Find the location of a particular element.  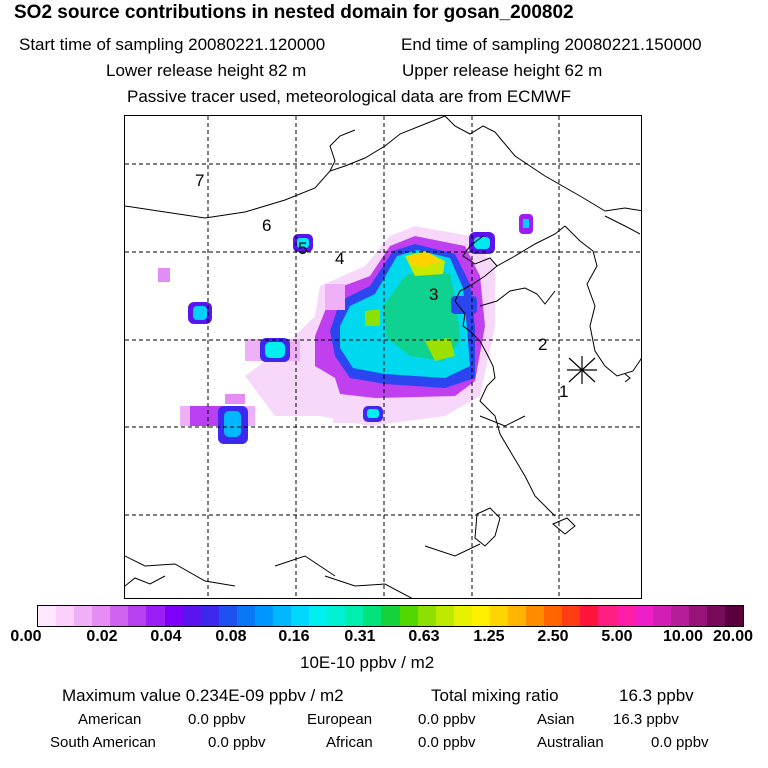

end-time-label: End time of sampling 20080221.150000 is located at coordinates (551, 44).